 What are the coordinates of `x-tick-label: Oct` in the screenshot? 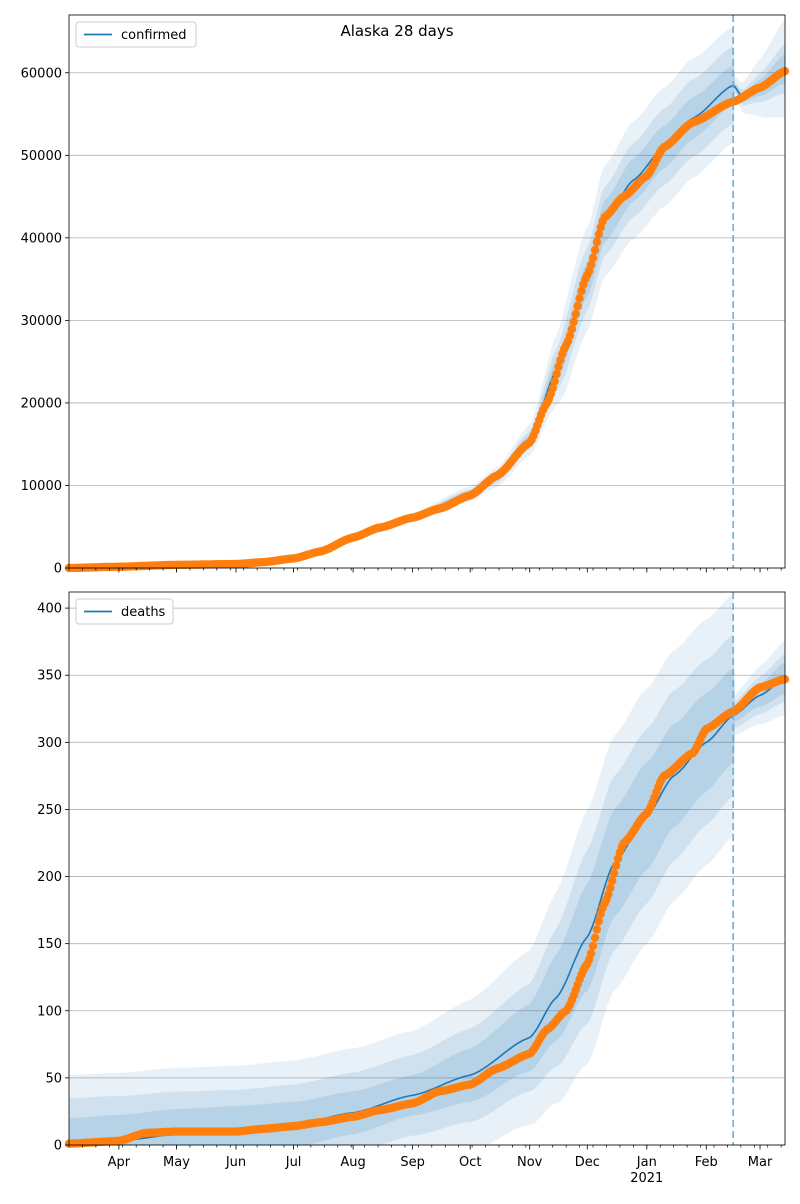 It's located at (470, 1162).